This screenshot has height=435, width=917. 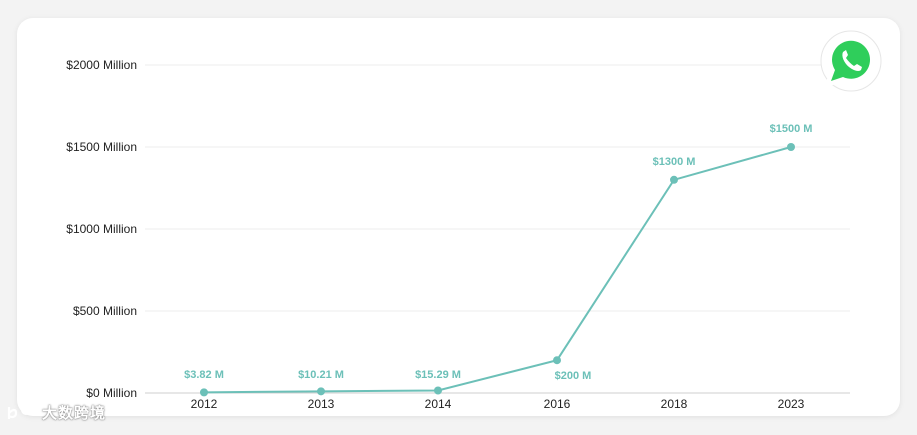 What do you see at coordinates (74, 413) in the screenshot?
I see `watermark-text: 大数跨境` at bounding box center [74, 413].